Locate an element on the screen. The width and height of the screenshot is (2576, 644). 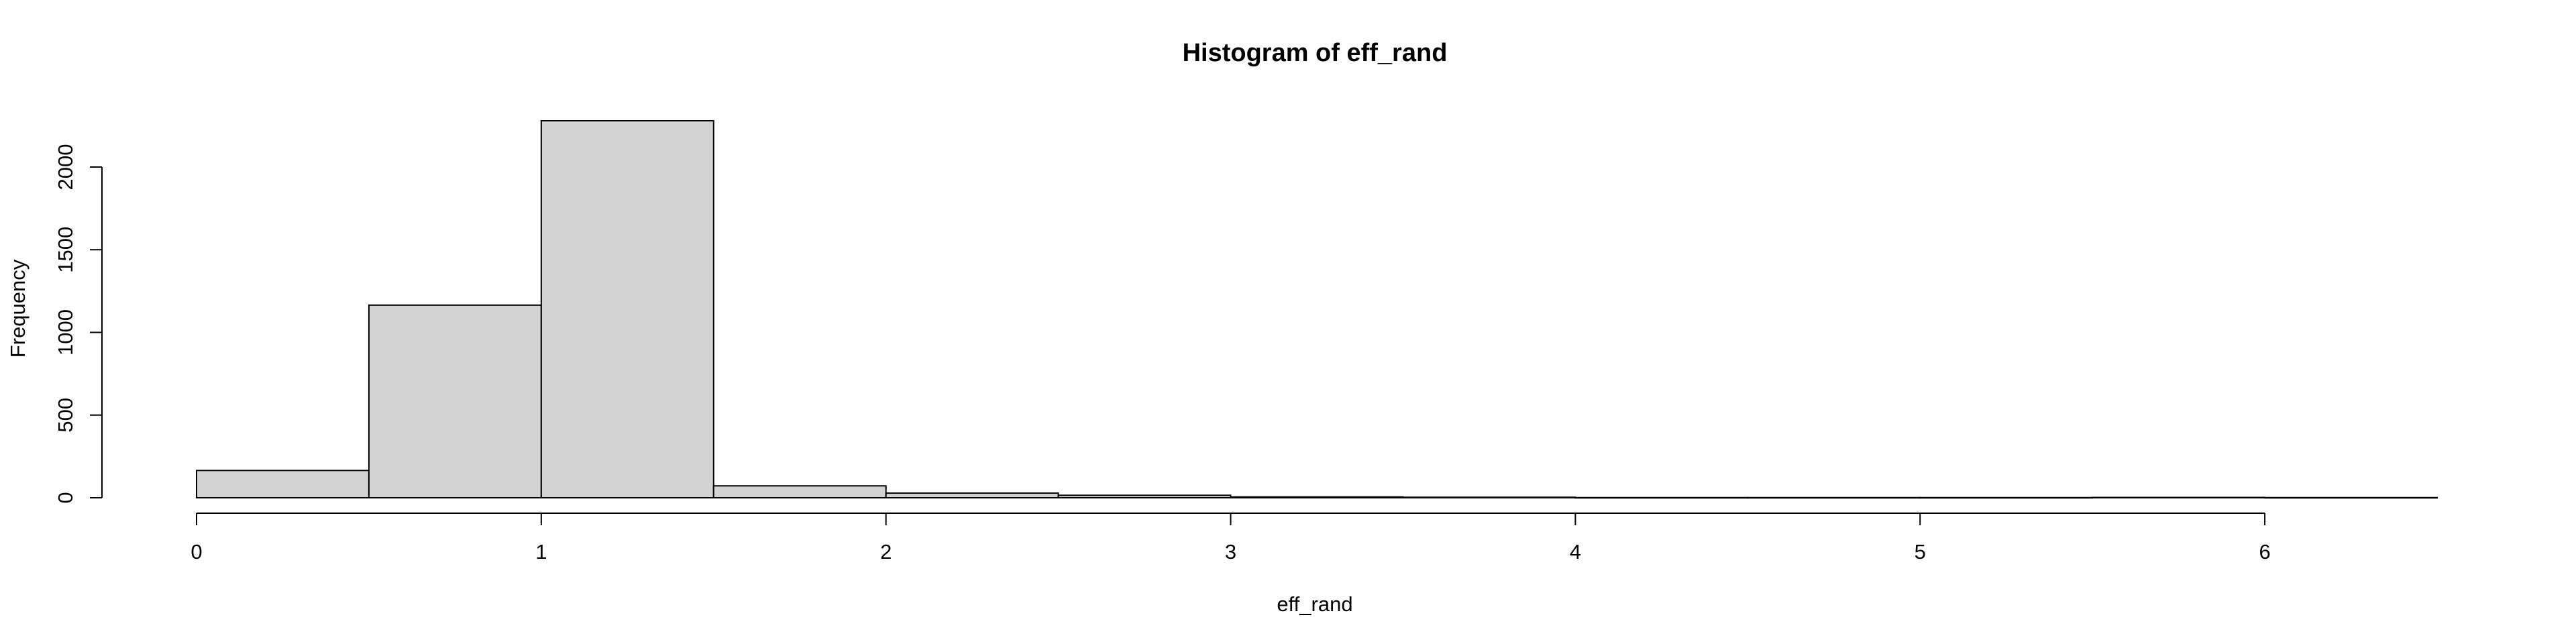
y-tick-label: 500 is located at coordinates (65, 415).